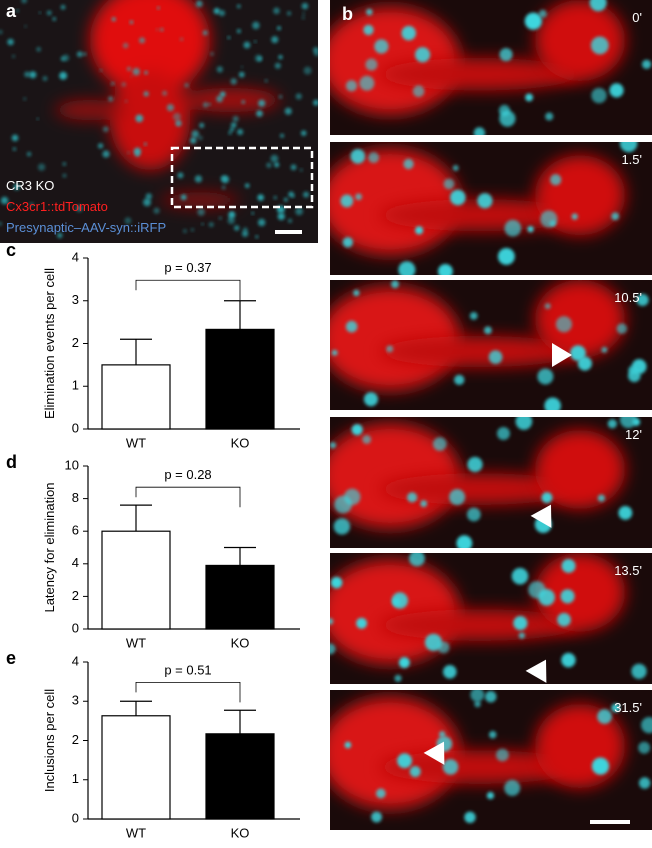  I want to click on x-tick-label: KO, so click(240, 642).